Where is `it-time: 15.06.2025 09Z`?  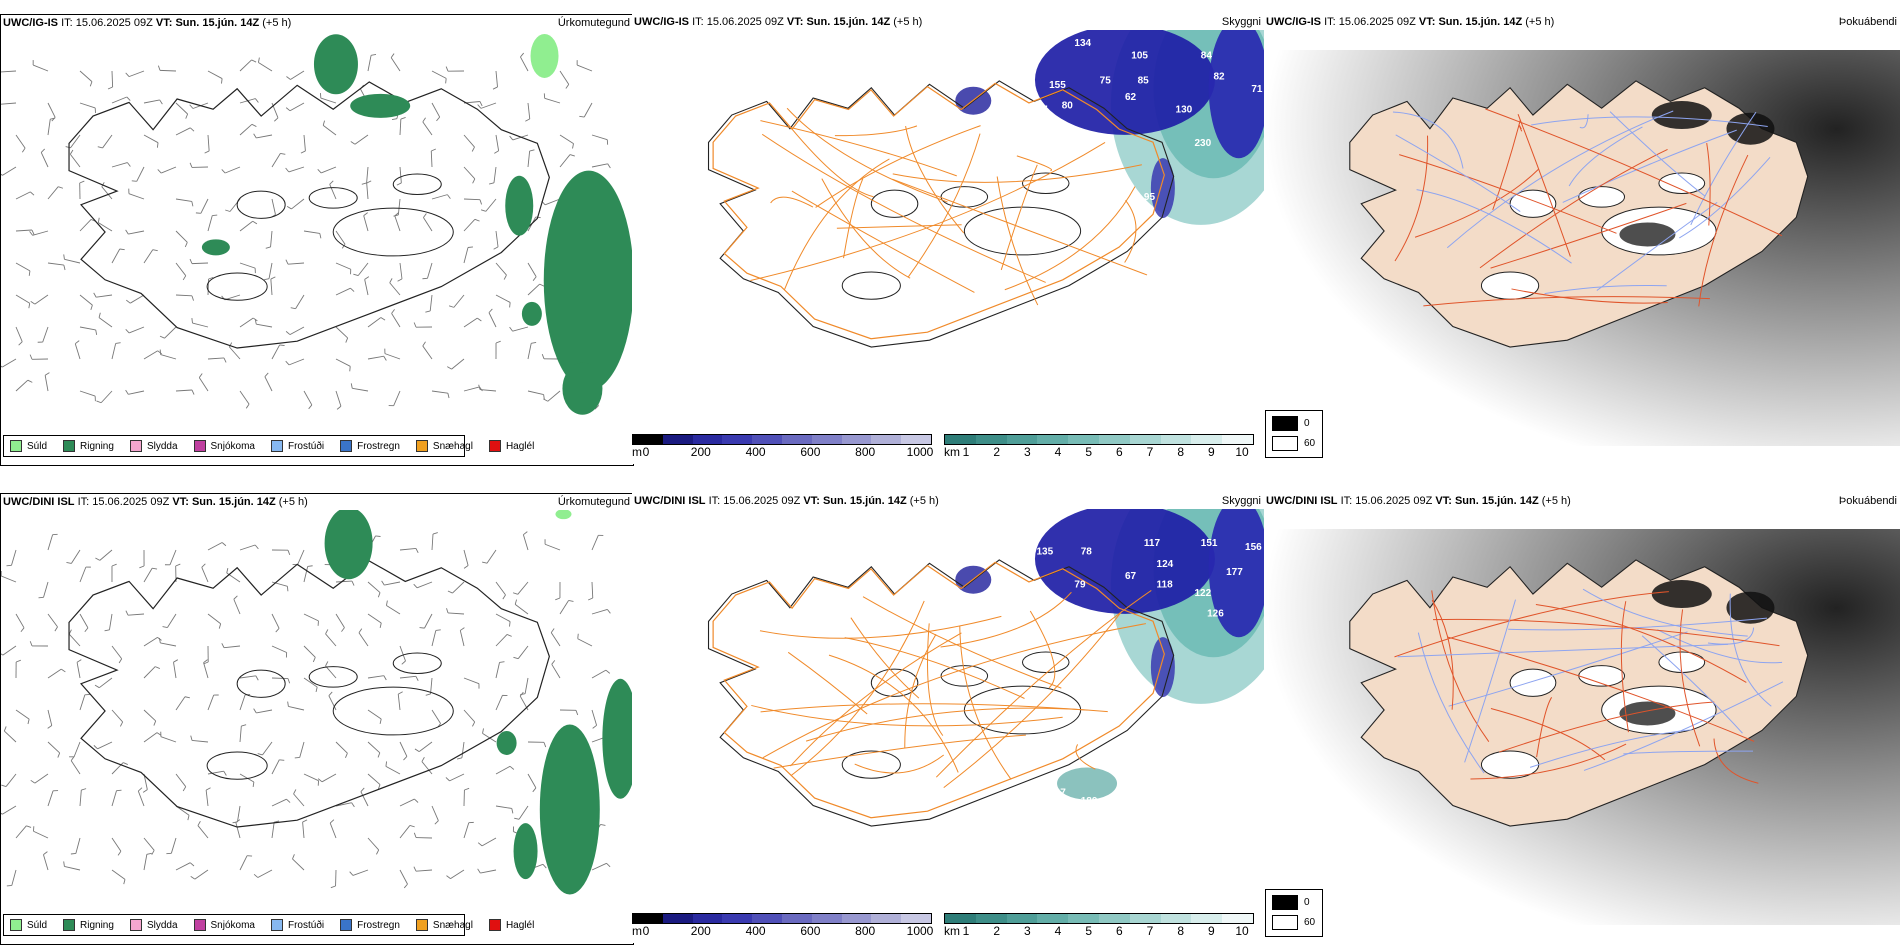 it-time: 15.06.2025 09Z is located at coordinates (745, 22).